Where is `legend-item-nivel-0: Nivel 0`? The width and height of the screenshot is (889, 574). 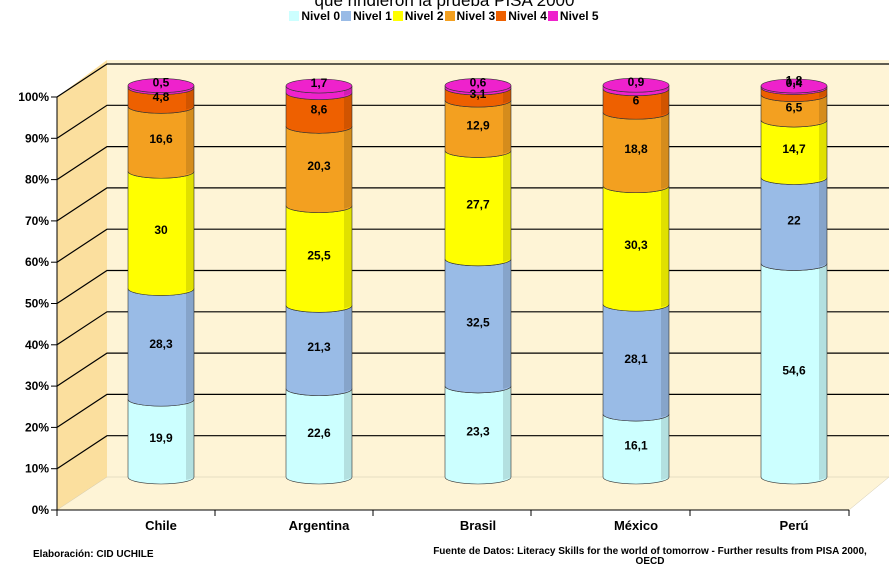
legend-item-nivel-0: Nivel 0 is located at coordinates (315, 16).